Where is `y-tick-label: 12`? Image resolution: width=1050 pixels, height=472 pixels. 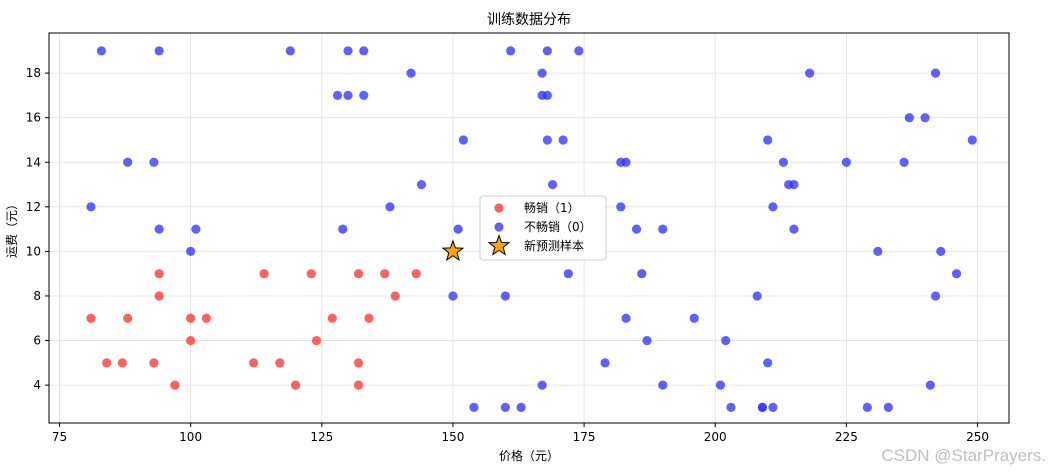
y-tick-label: 12 is located at coordinates (33, 207).